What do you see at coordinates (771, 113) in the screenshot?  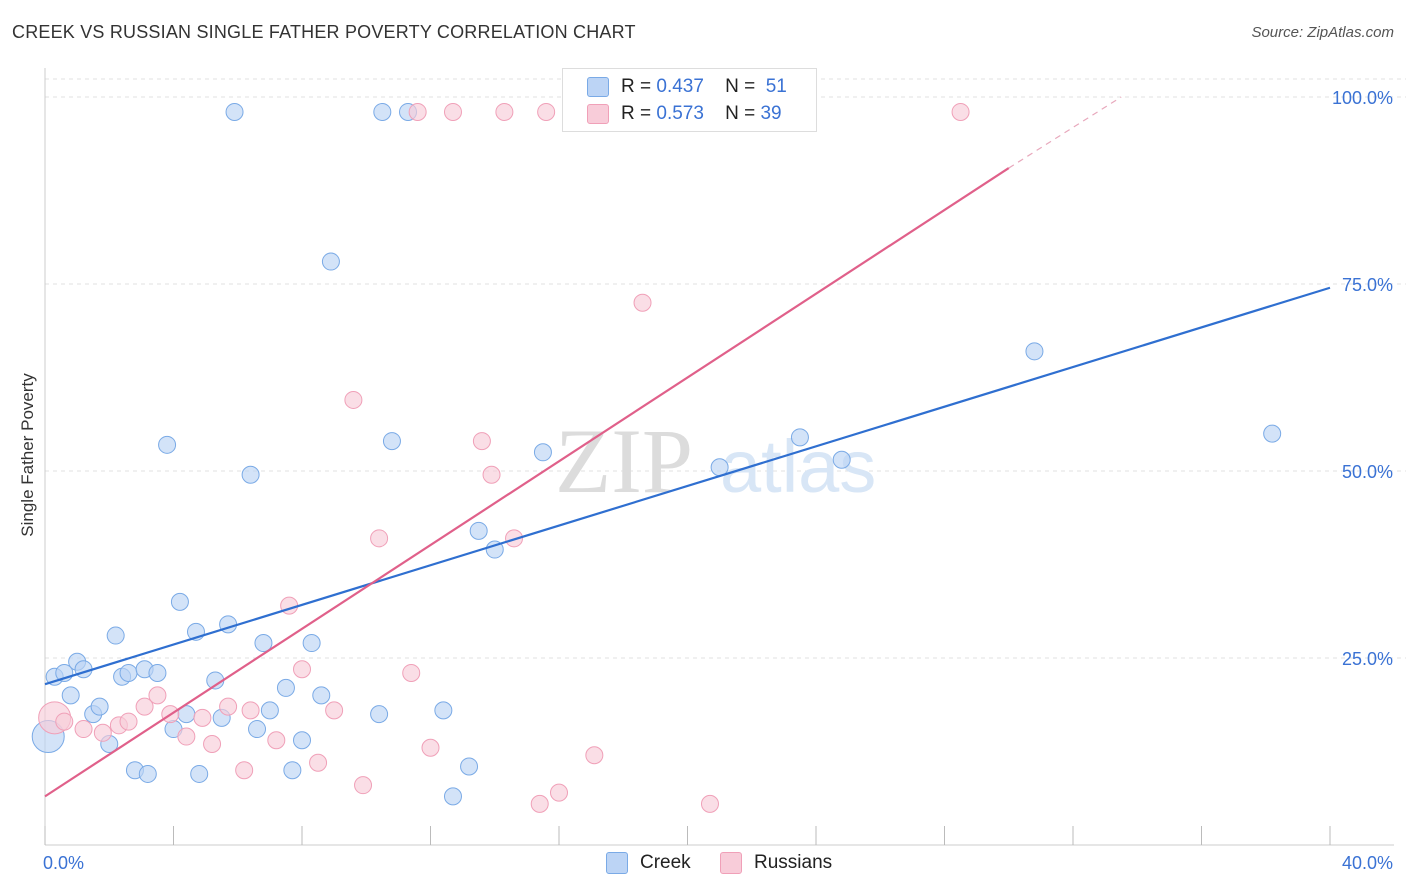 I see `legend-n-value: 39` at bounding box center [771, 113].